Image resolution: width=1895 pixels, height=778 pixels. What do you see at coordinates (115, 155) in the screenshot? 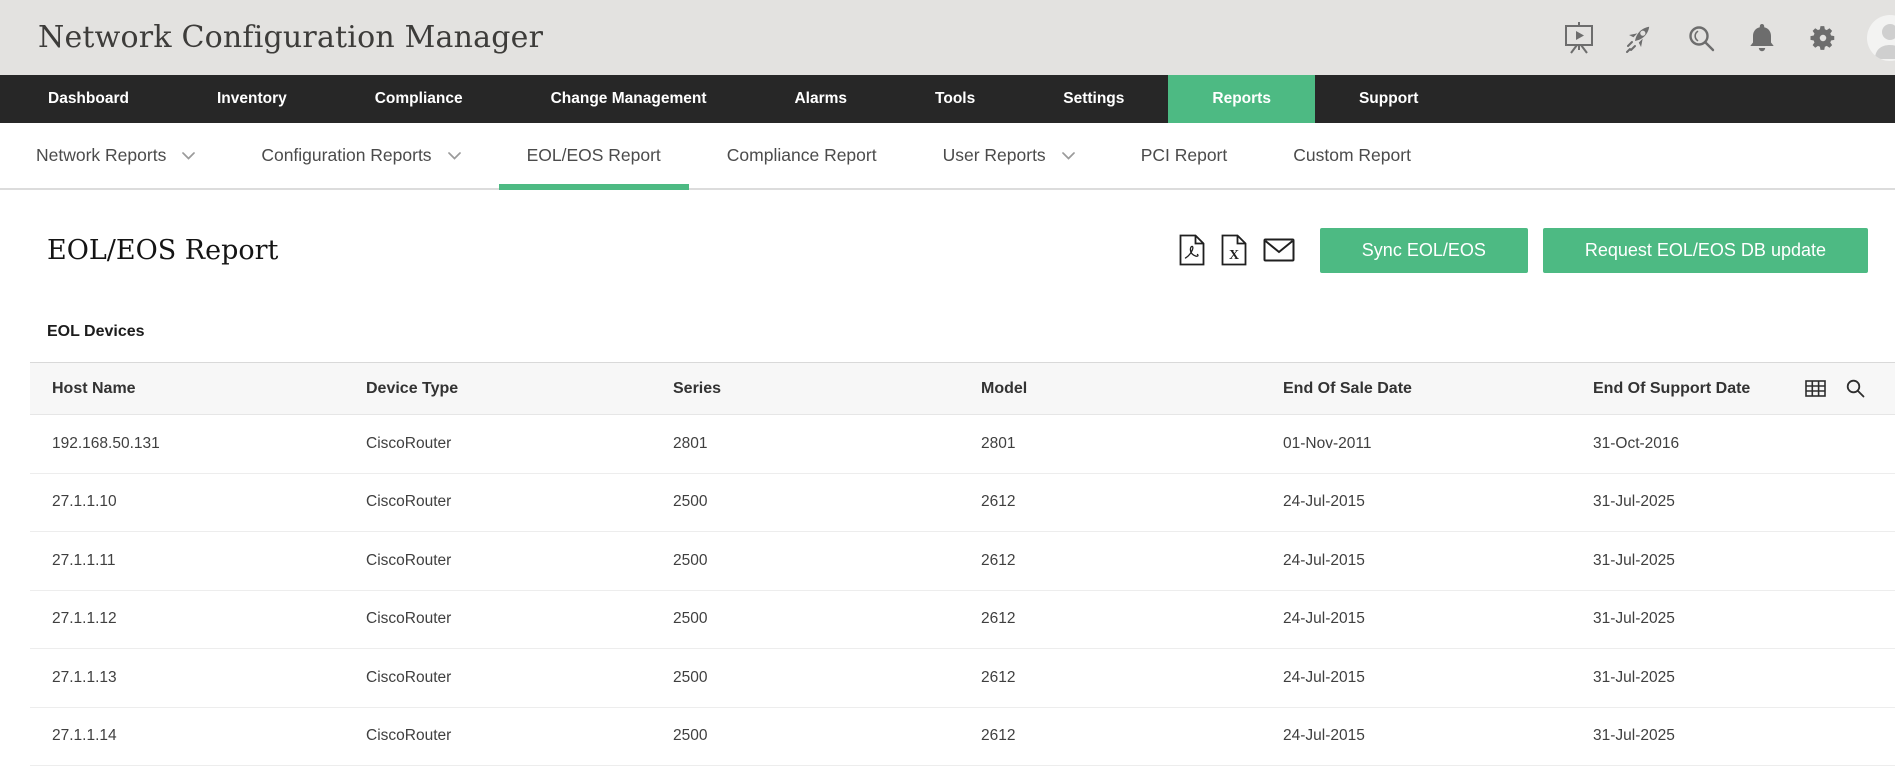
I see `subnav-tab-network-reports: Network Reports` at bounding box center [115, 155].